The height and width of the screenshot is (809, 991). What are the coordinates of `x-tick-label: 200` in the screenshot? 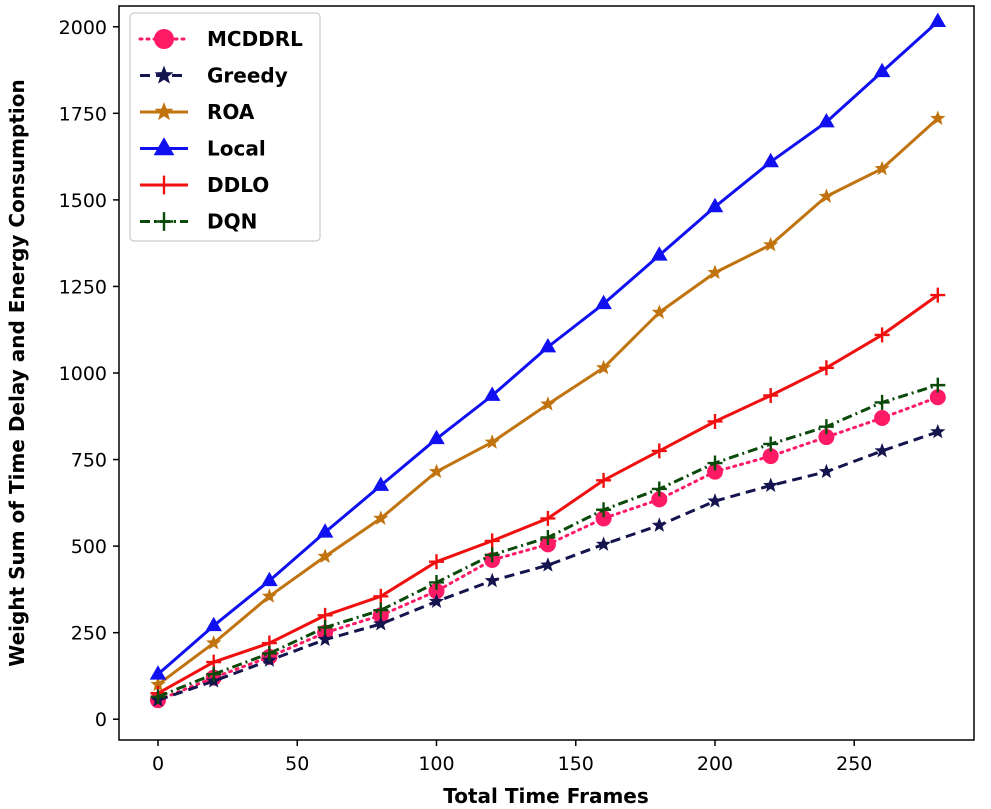 It's located at (715, 764).